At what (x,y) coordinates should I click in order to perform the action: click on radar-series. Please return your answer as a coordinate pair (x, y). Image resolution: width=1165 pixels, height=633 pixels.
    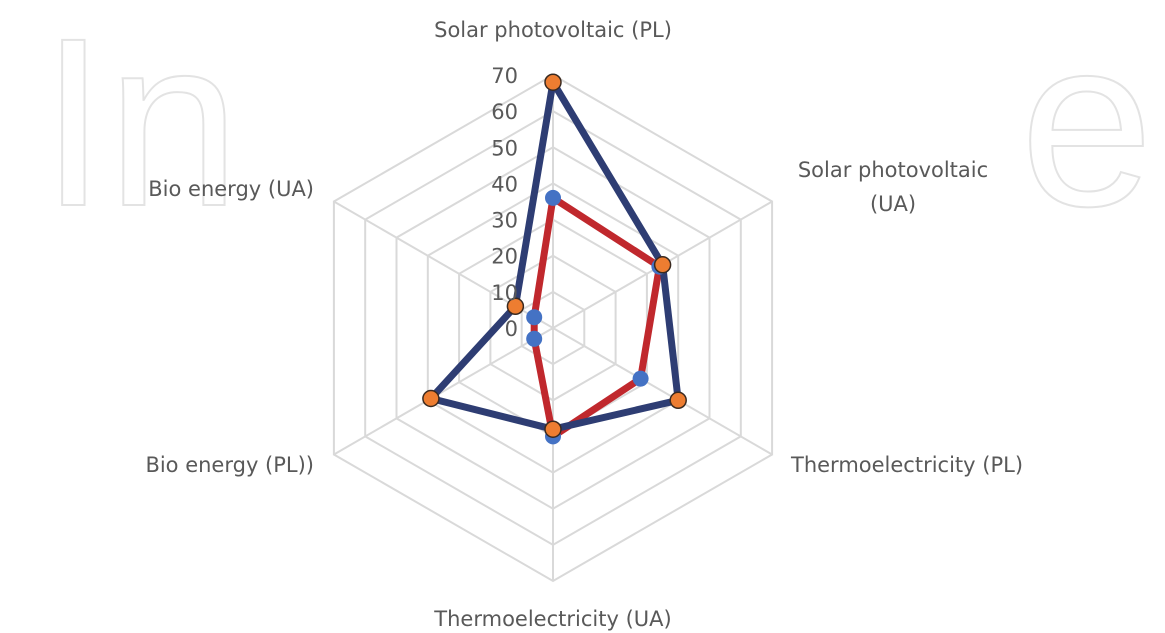
    Looking at the image, I should click on (554, 259).